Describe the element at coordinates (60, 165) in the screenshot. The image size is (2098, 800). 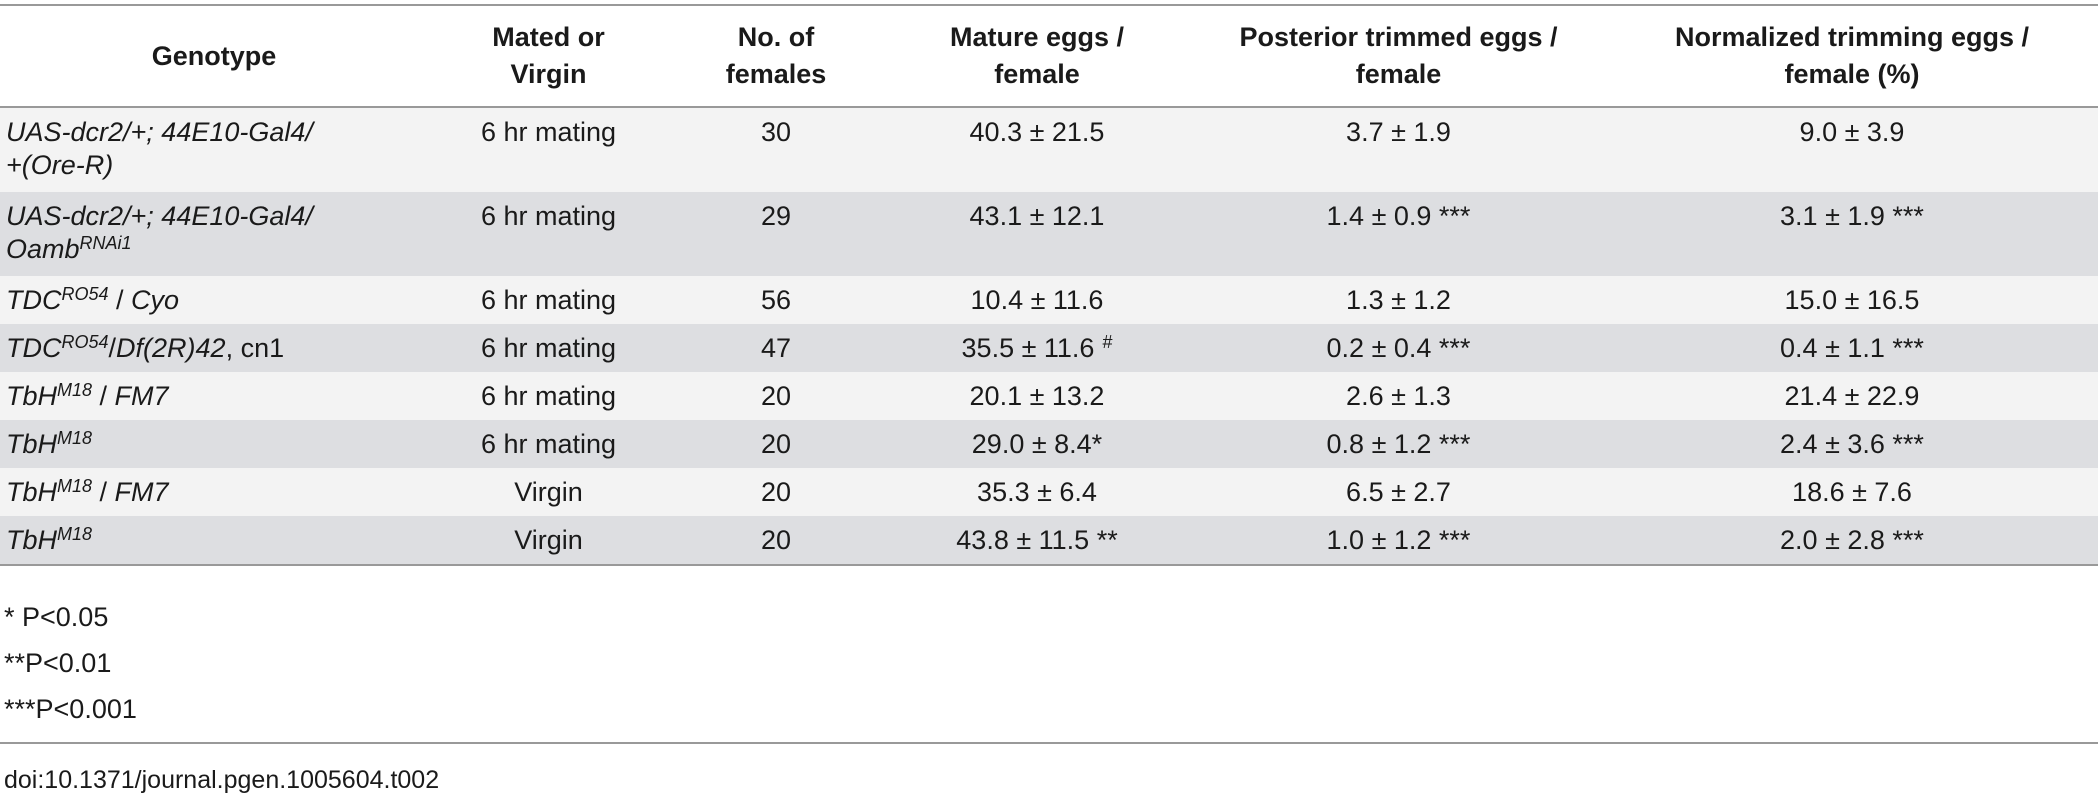
I see `genotype-part: +(Ore-R)` at that location.